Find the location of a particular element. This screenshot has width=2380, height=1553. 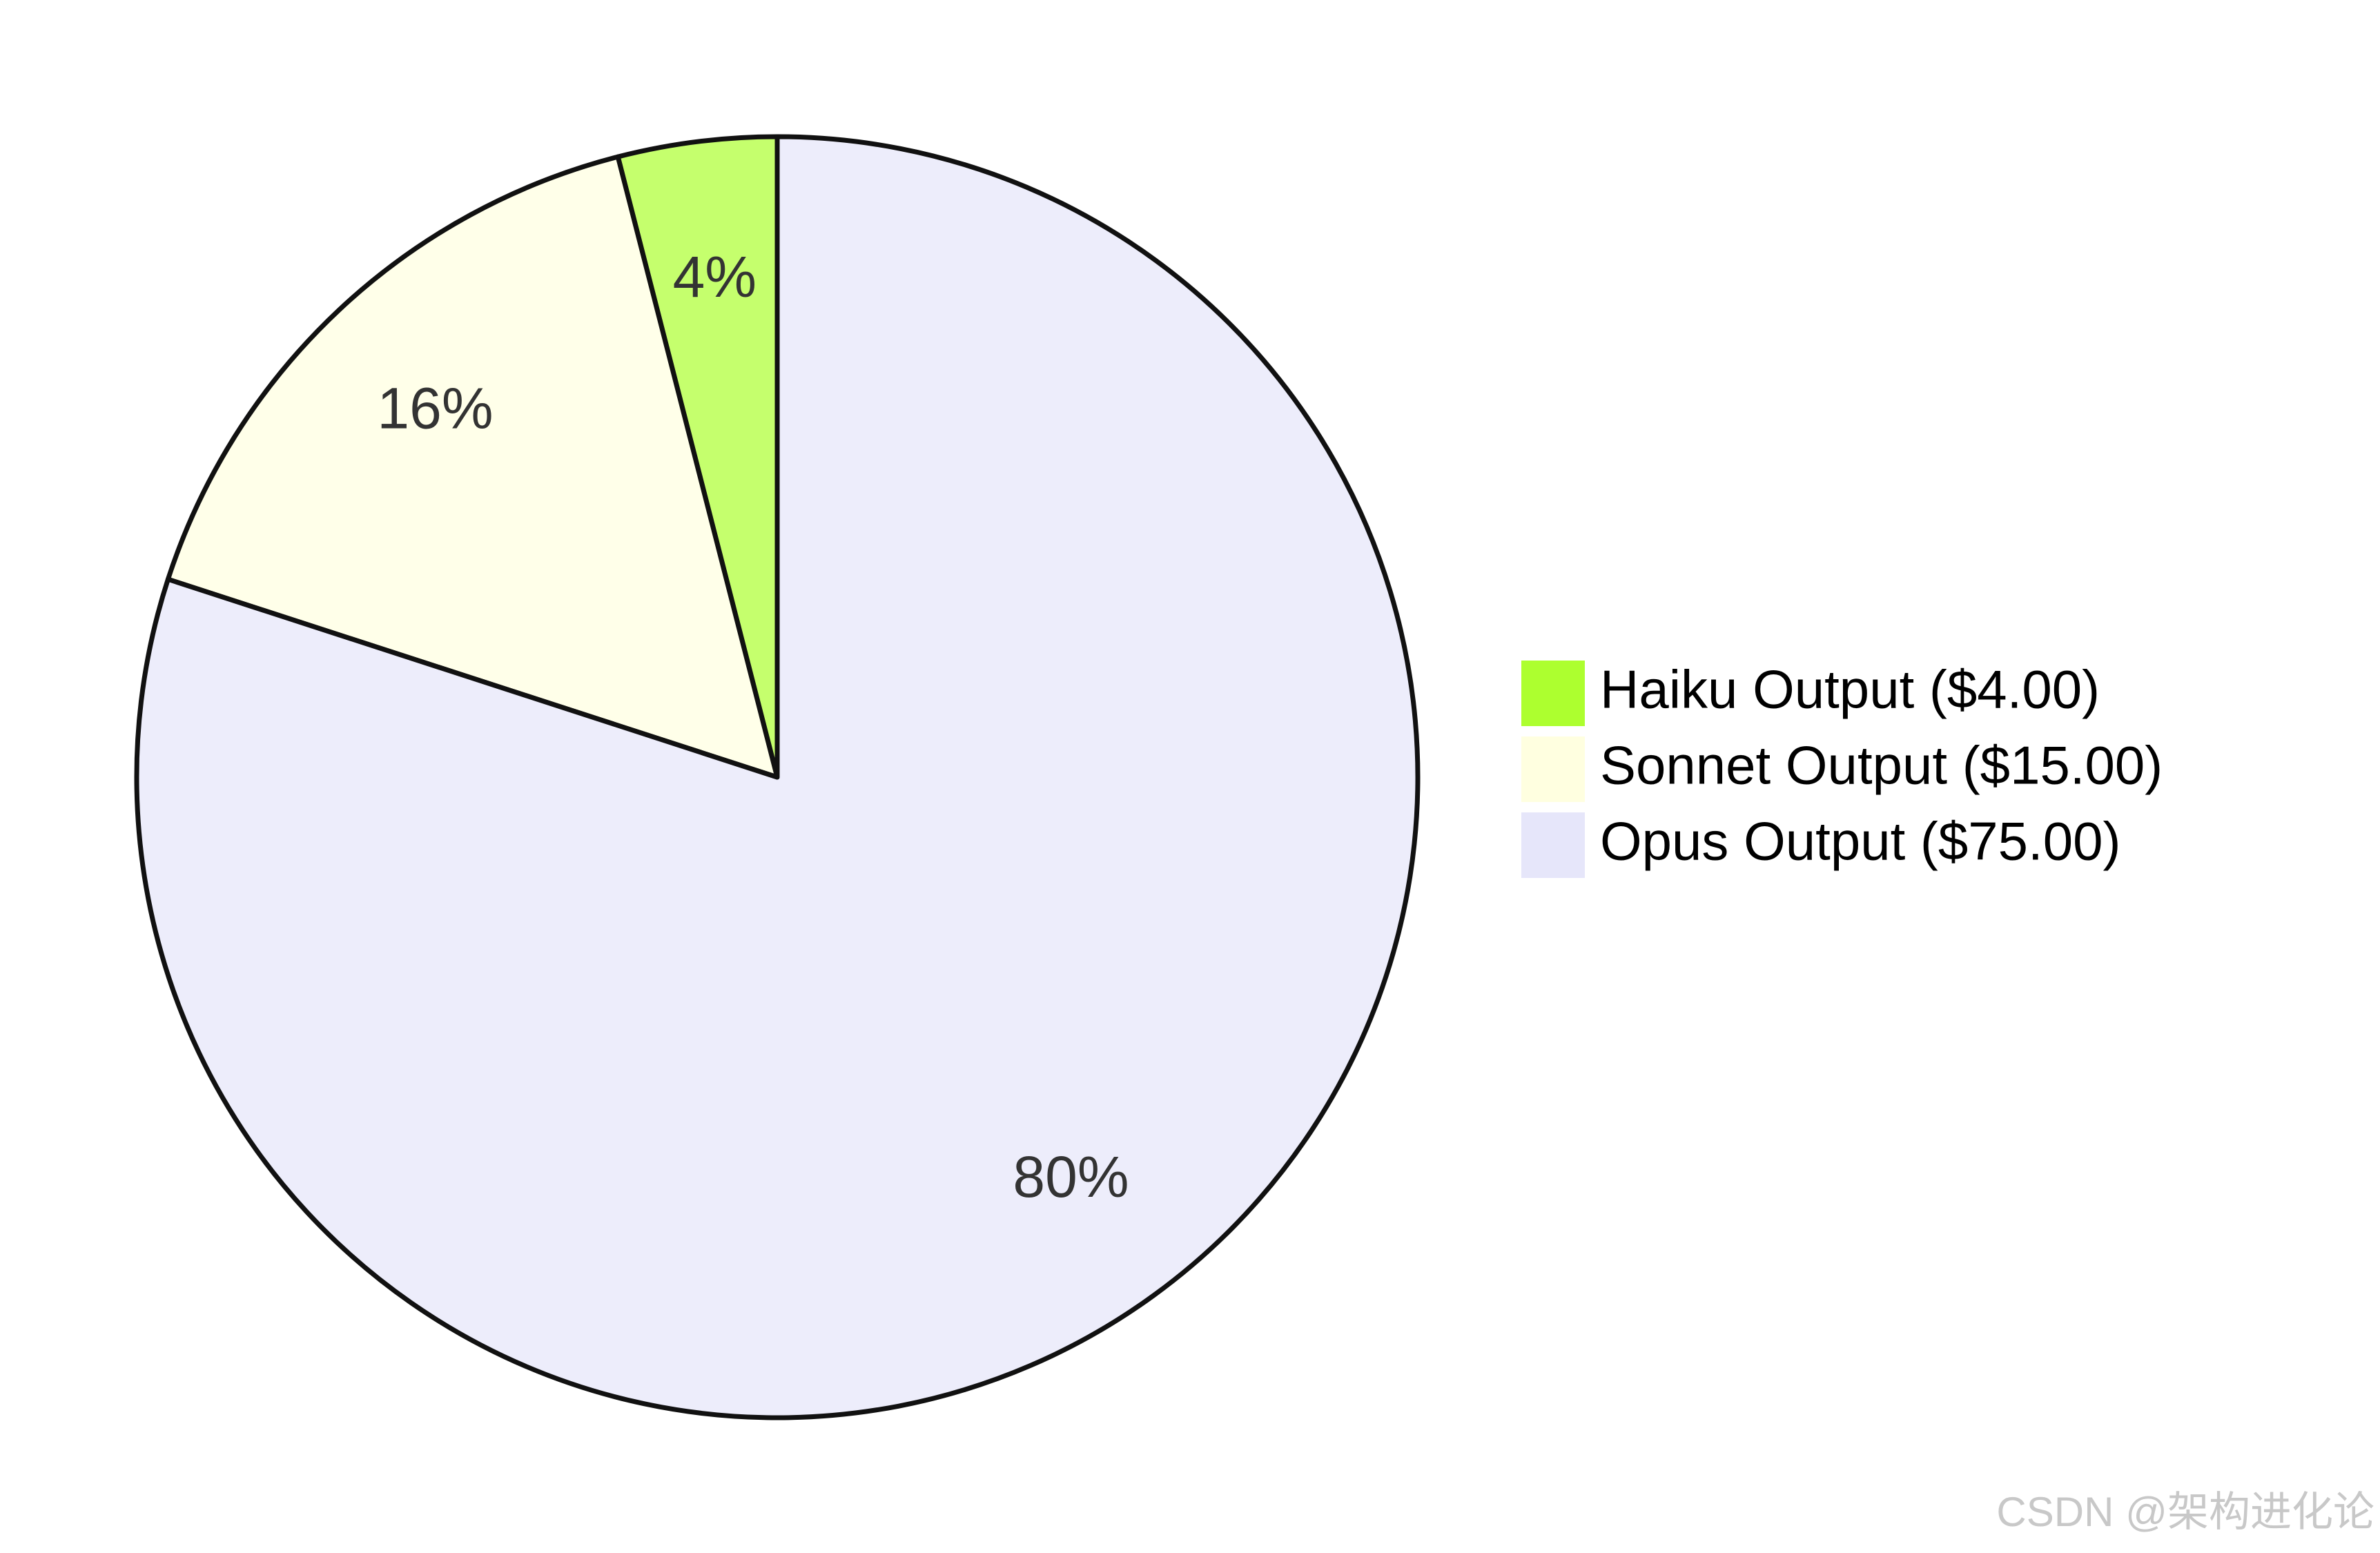

slice-label: 4% is located at coordinates (715, 276).